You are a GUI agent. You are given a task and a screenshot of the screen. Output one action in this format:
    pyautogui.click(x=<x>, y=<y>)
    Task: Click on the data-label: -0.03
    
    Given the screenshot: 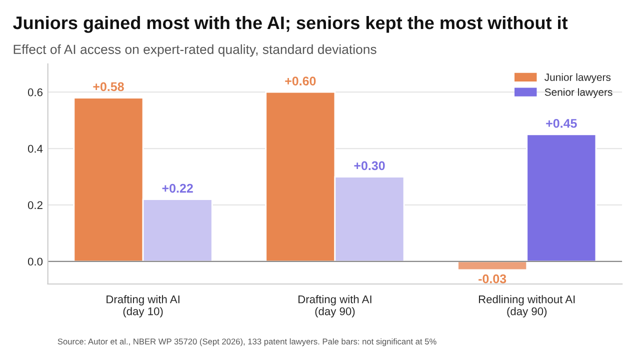 What is the action you would take?
    pyautogui.click(x=492, y=279)
    